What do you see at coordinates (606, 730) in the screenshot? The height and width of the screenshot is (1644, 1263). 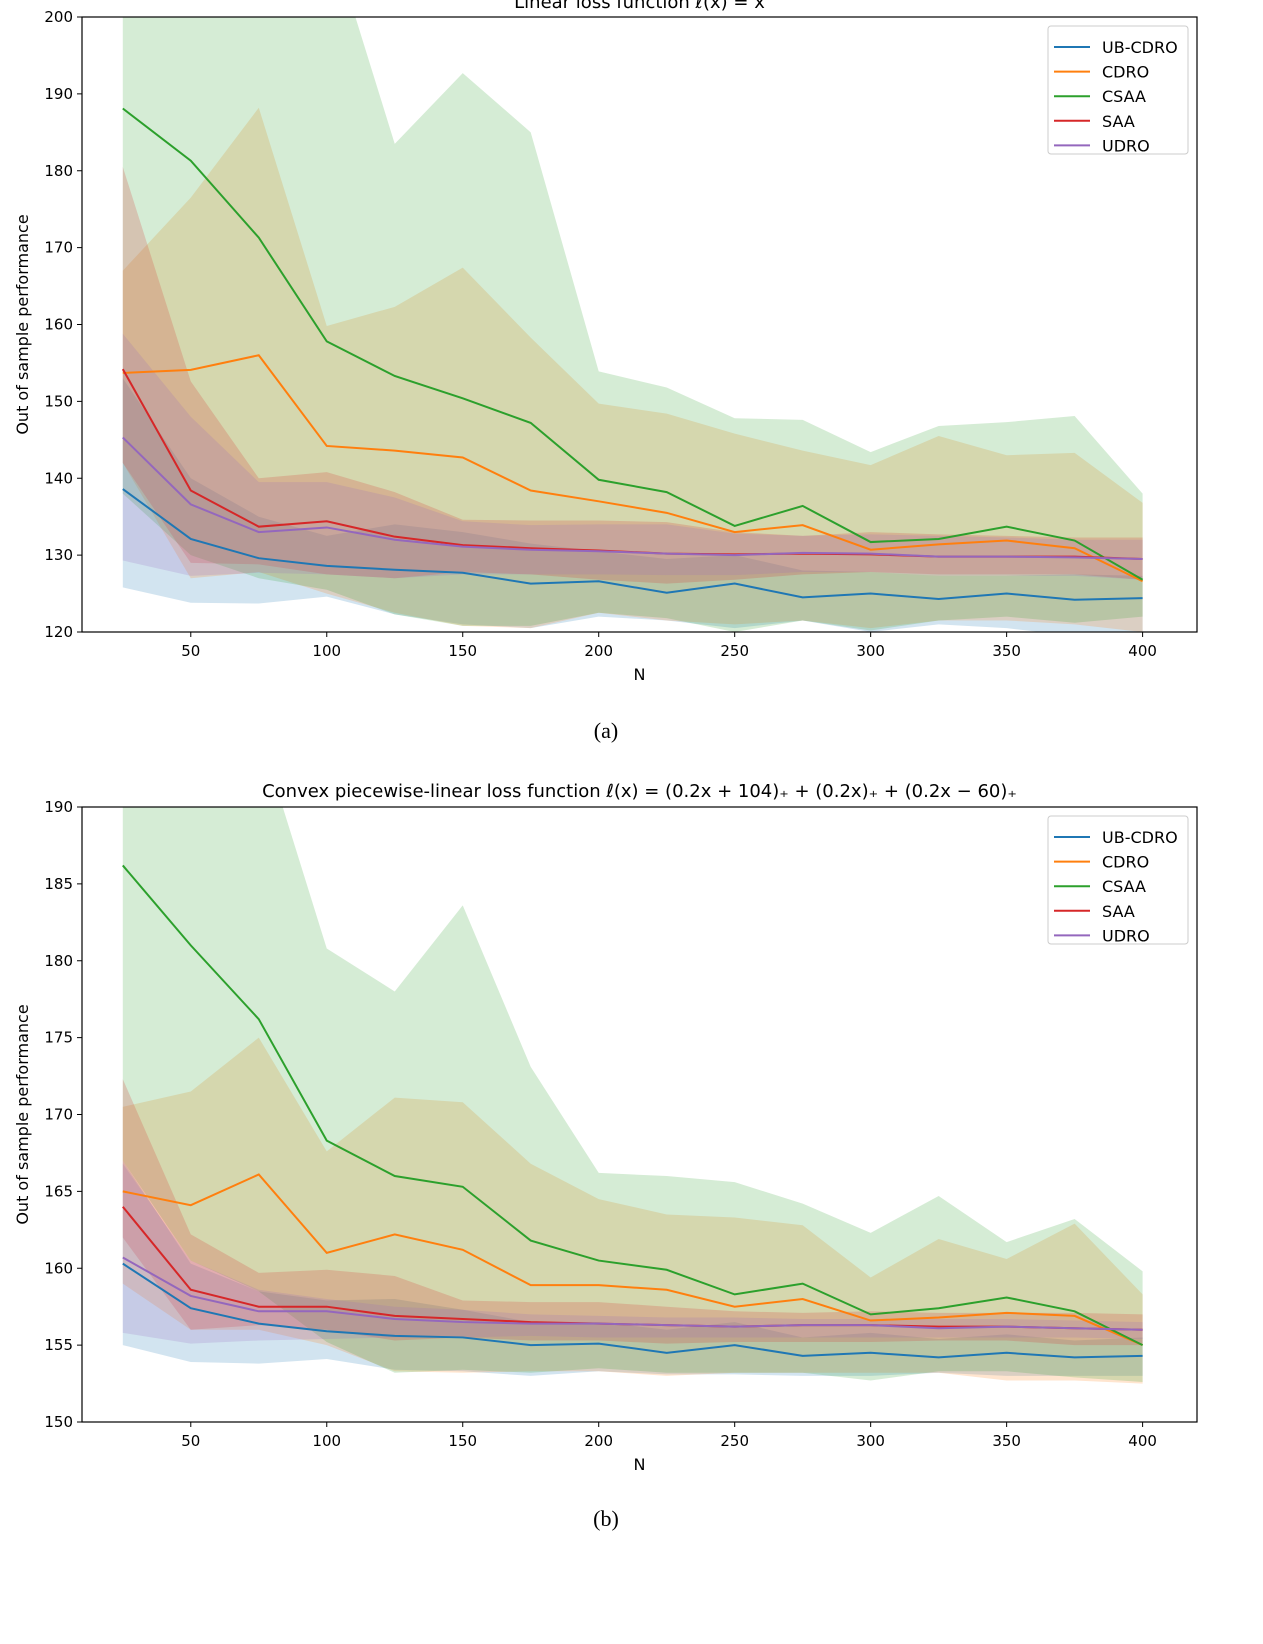 I see `figure-caption: (a)` at bounding box center [606, 730].